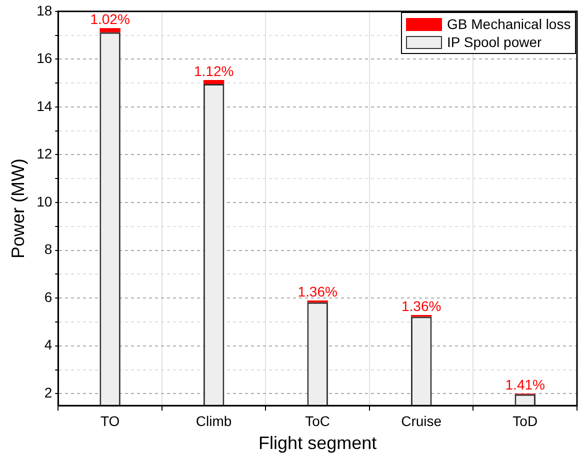 Image resolution: width=581 pixels, height=457 pixels. What do you see at coordinates (421, 420) in the screenshot?
I see `x-tick-label: Cruise` at bounding box center [421, 420].